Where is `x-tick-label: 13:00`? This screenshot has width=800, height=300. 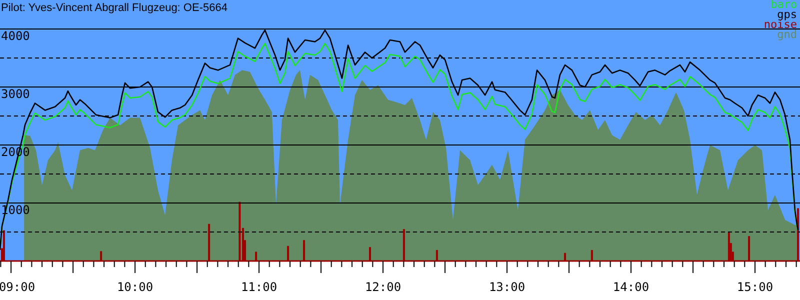
x-tick-label: 13:00 is located at coordinates (507, 287).